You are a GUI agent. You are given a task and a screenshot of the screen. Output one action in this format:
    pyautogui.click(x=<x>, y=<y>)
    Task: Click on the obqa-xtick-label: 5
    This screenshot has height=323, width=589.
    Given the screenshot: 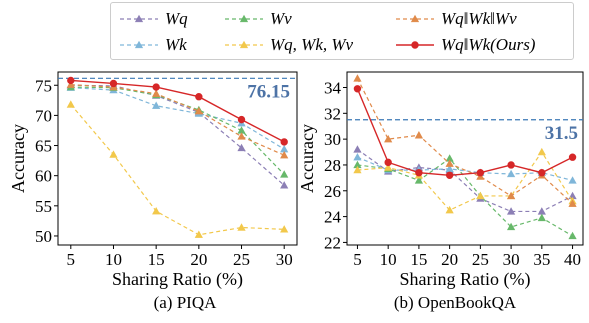 What is the action you would take?
    pyautogui.click(x=357, y=259)
    